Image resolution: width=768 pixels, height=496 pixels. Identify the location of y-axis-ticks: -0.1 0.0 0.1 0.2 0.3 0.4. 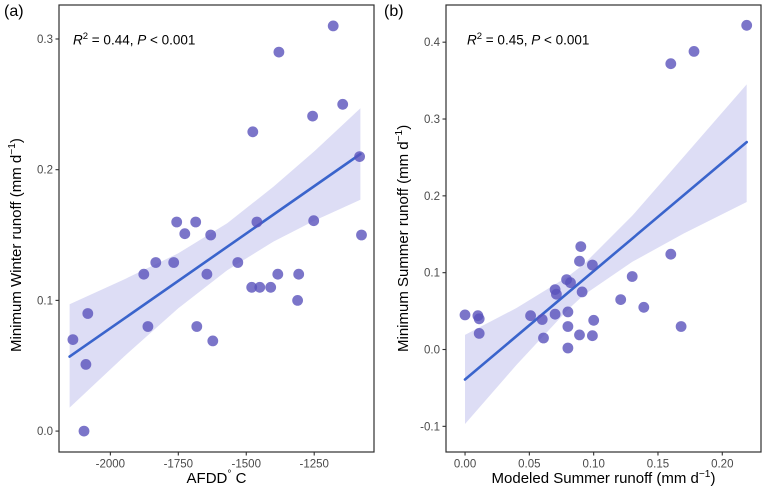
(433, 235).